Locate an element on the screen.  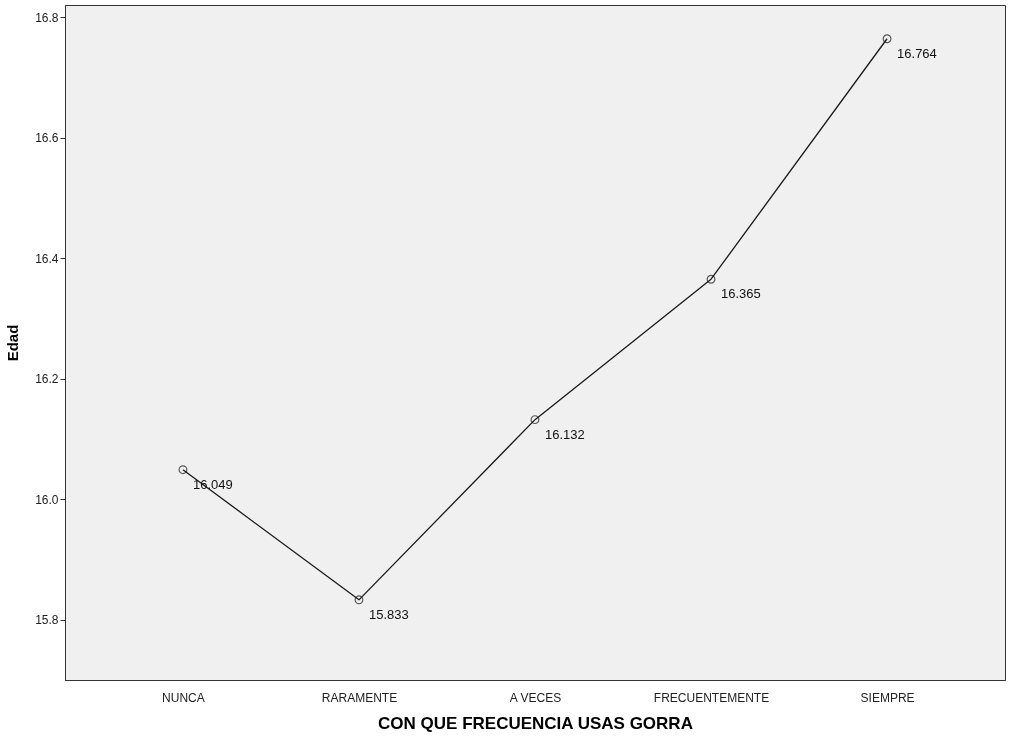
x-tick-label: A VECES is located at coordinates (535, 697).